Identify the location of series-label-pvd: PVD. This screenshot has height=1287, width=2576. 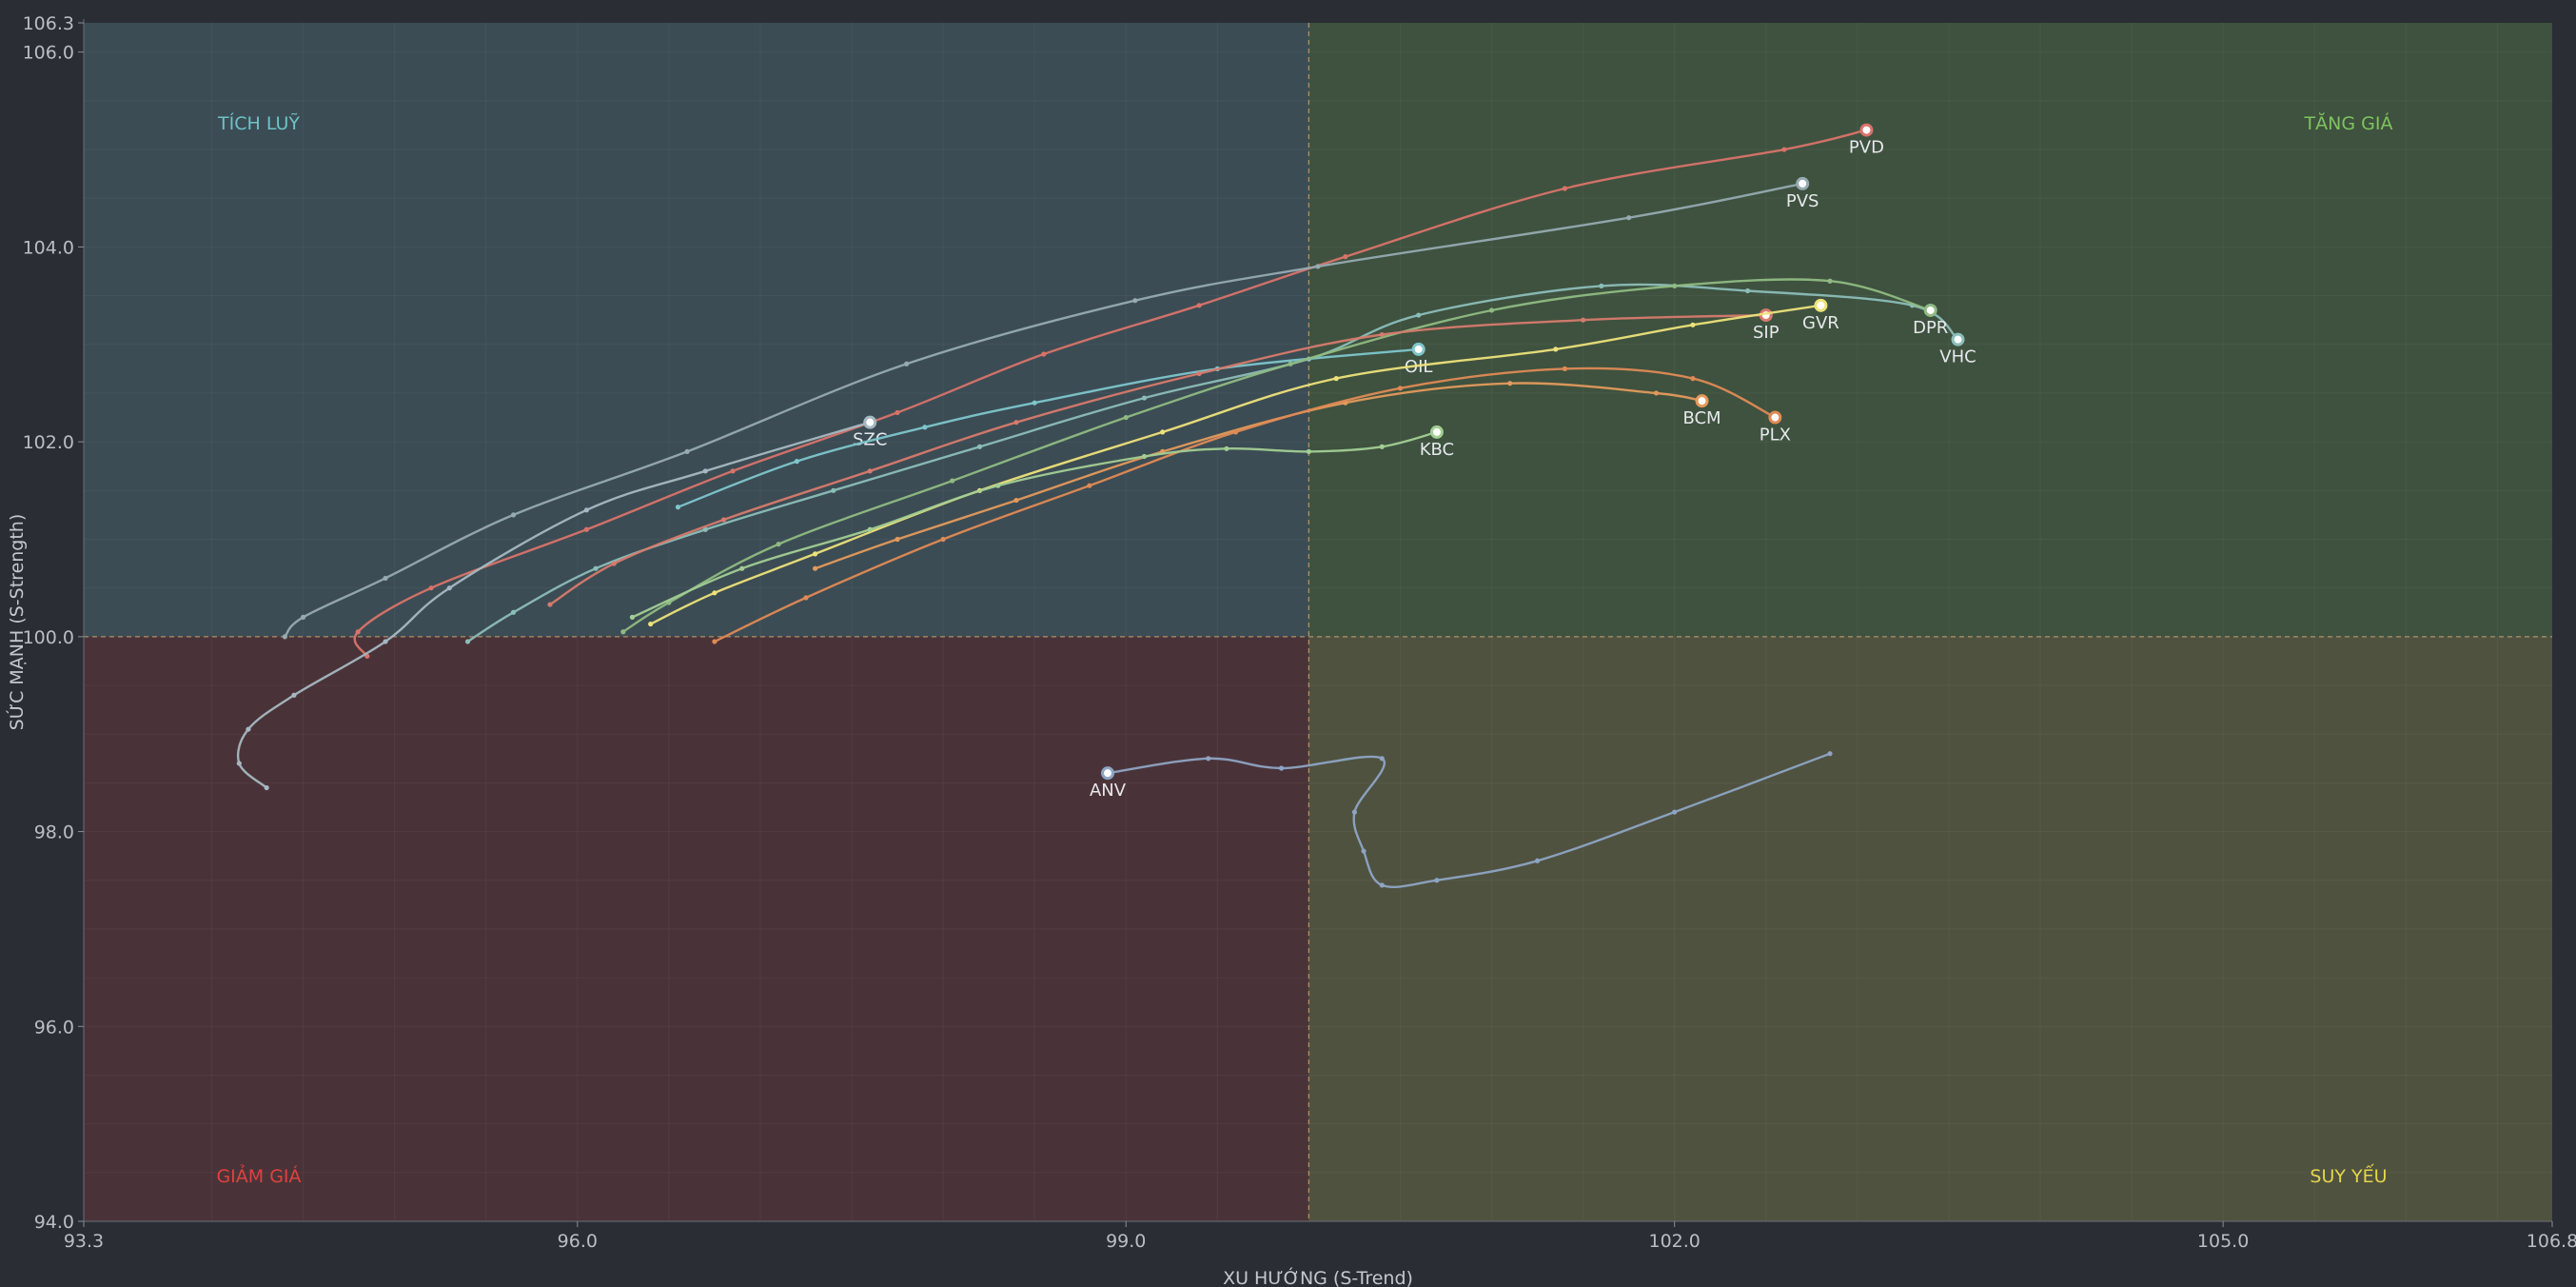
(1866, 148).